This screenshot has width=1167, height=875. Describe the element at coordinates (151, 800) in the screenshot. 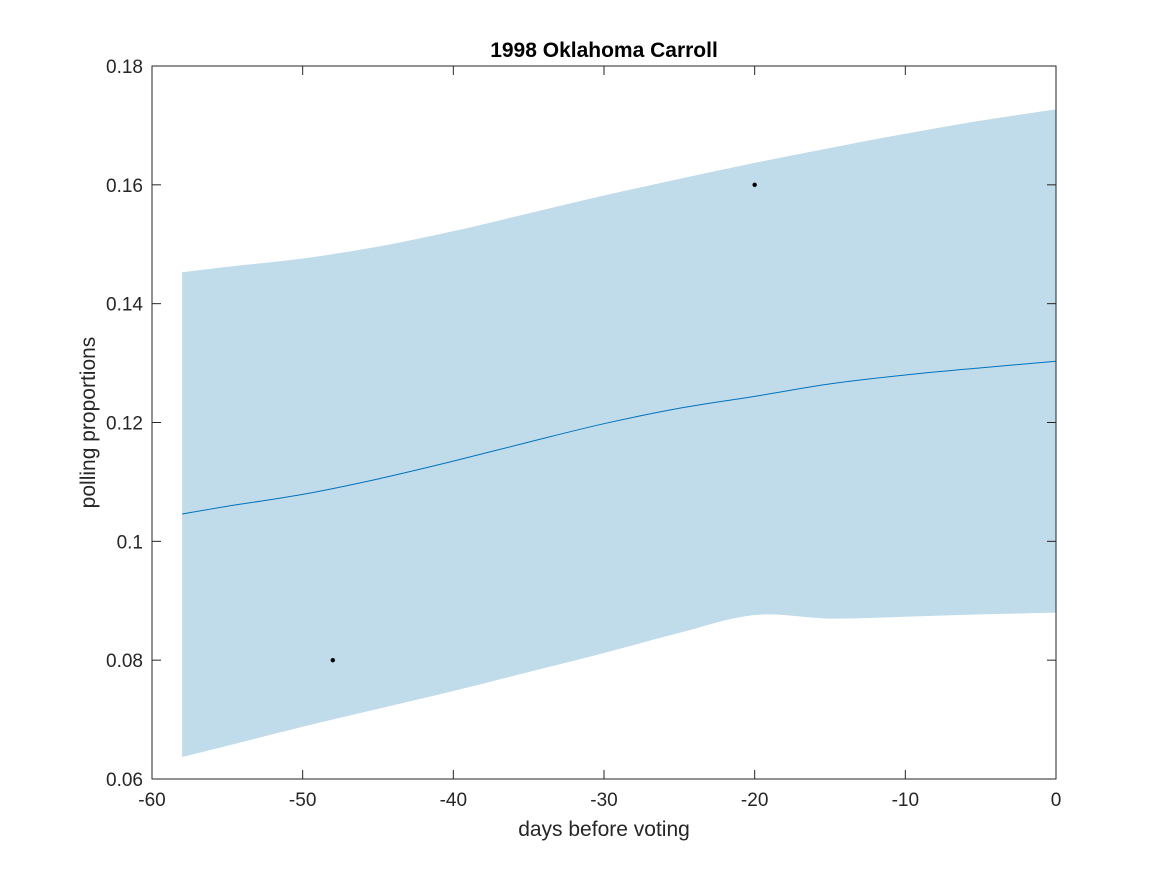

I see `x-tick-label: -60` at that location.